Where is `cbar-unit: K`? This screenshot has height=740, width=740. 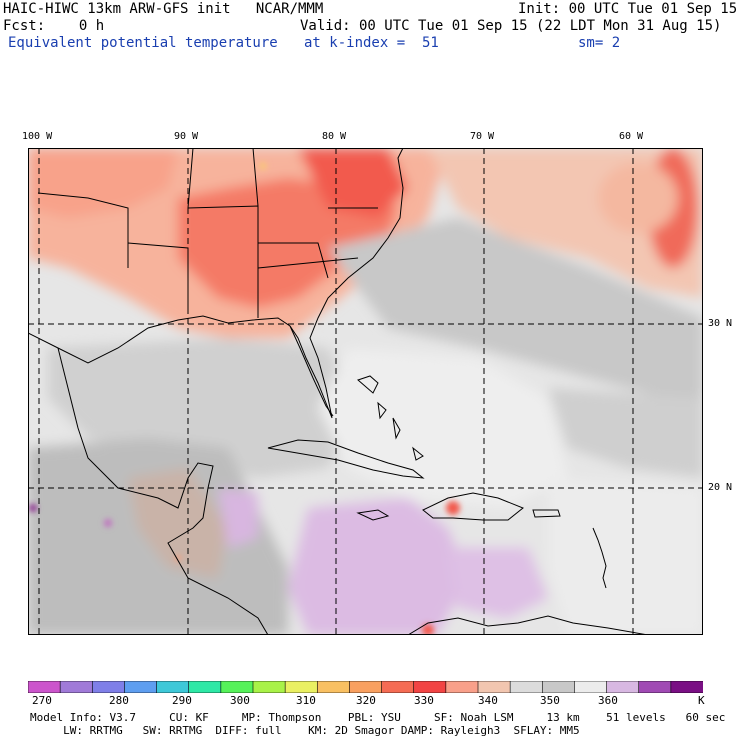
cbar-unit: K is located at coordinates (701, 700).